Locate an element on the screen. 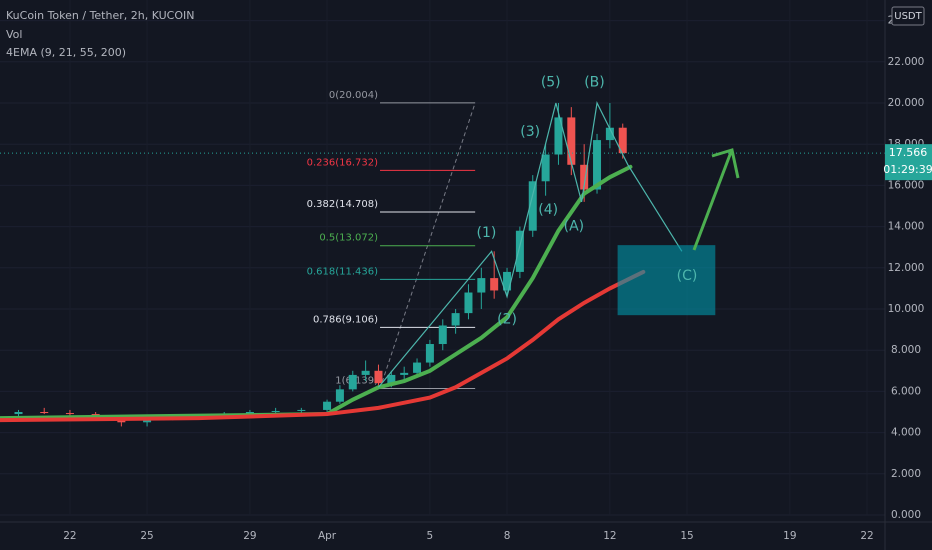  y-tick-label: 0.000 is located at coordinates (906, 515).